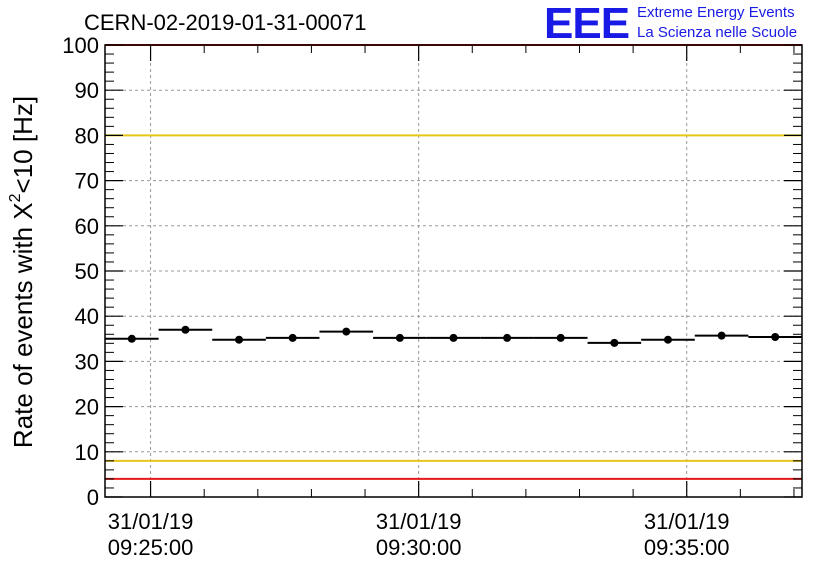  Describe the element at coordinates (87, 135) in the screenshot. I see `y-tick-label: 80` at that location.